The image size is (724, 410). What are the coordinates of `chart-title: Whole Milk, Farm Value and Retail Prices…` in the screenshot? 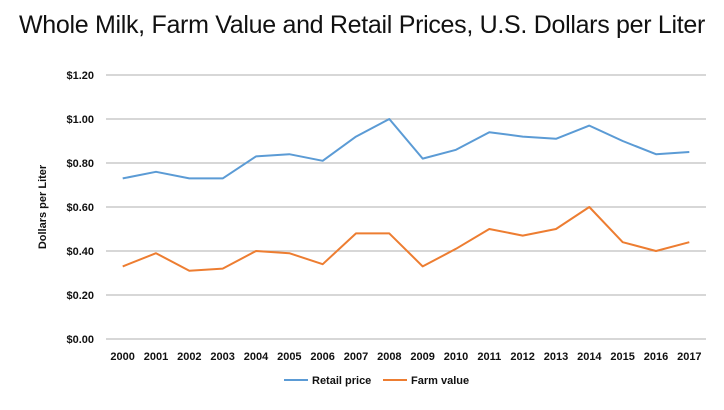 It's located at (362, 25).